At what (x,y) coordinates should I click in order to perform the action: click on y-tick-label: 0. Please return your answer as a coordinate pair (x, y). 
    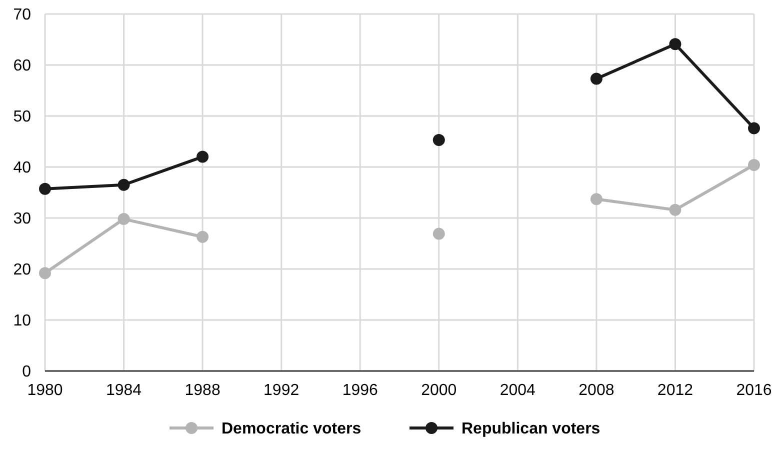
    Looking at the image, I should click on (27, 372).